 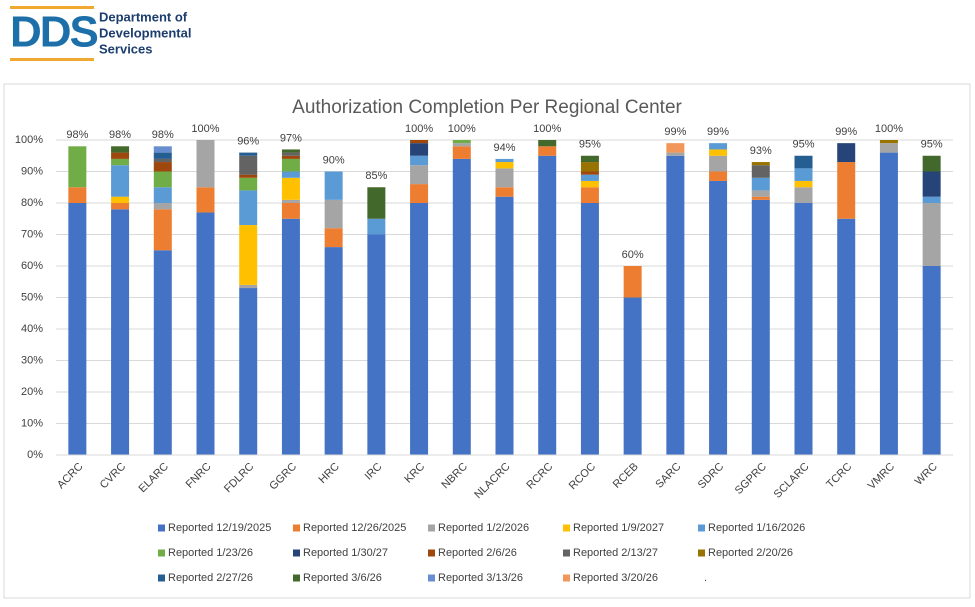 What do you see at coordinates (483, 528) in the screenshot?
I see `legend-label: Reported 1/2/2026` at bounding box center [483, 528].